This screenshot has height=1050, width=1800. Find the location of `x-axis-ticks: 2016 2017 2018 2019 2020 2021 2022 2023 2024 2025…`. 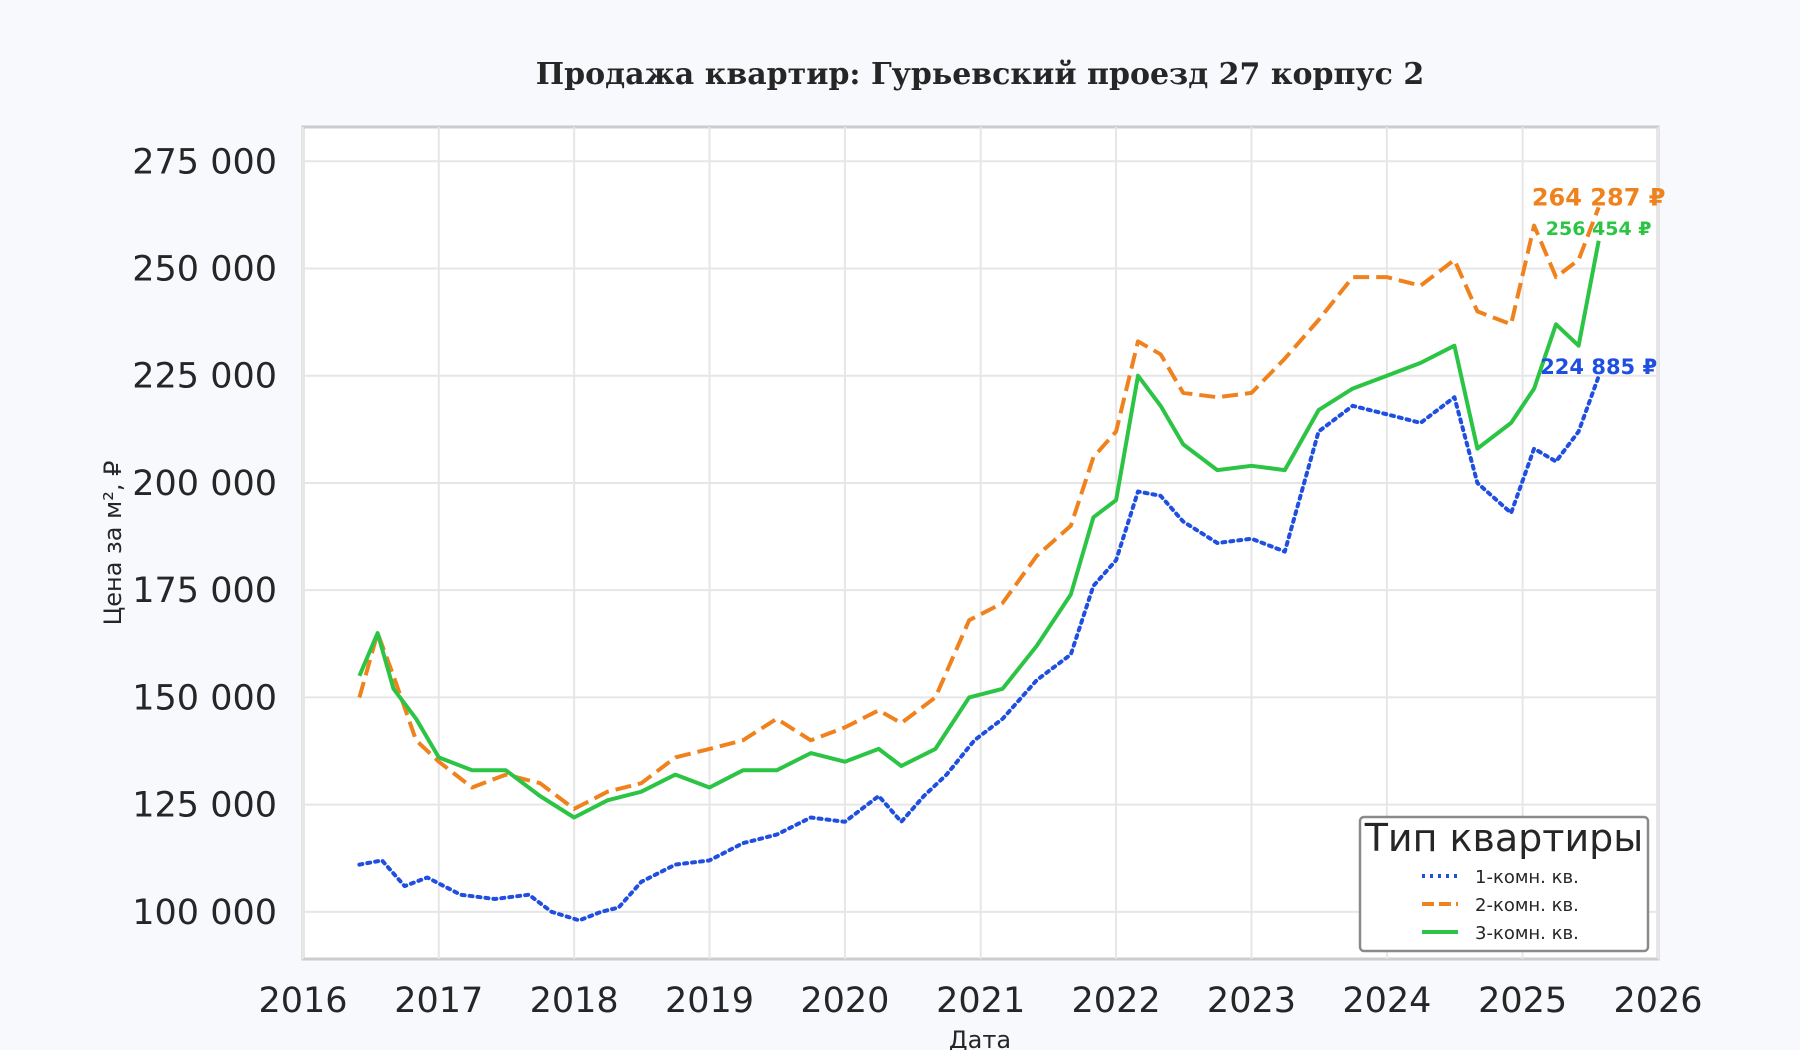

x-axis-ticks: 2016 2017 2018 2019 2020 2021 2022 2023 2024 2025… is located at coordinates (980, 1001).